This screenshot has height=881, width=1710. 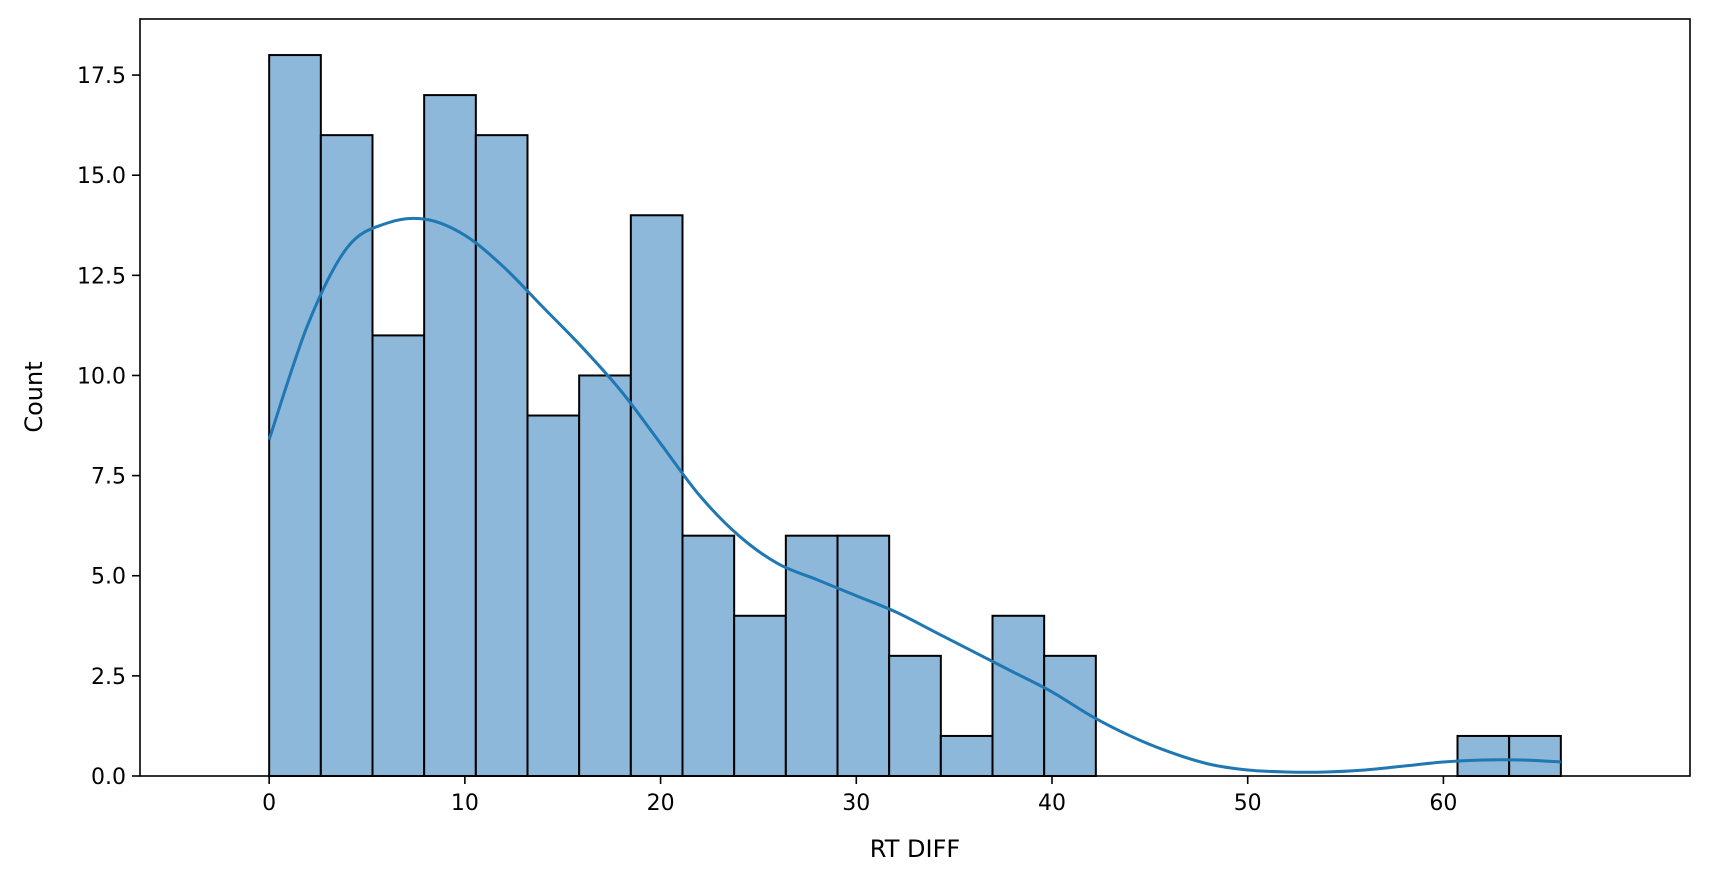 I want to click on x-tick-label: 10, so click(x=465, y=803).